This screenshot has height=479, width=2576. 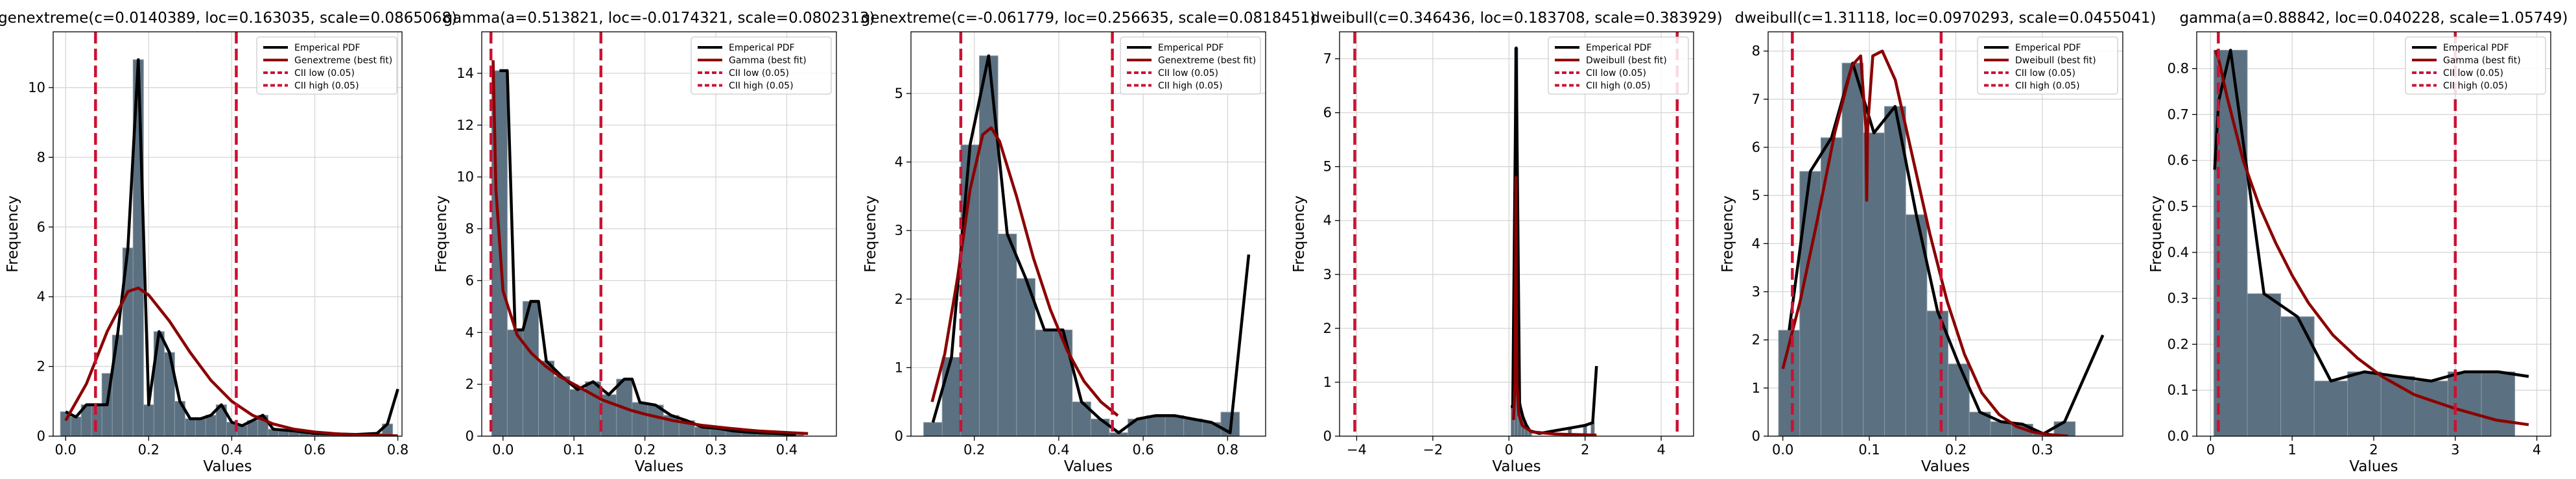 What do you see at coordinates (1327, 274) in the screenshot?
I see `y-tick-label: 3` at bounding box center [1327, 274].